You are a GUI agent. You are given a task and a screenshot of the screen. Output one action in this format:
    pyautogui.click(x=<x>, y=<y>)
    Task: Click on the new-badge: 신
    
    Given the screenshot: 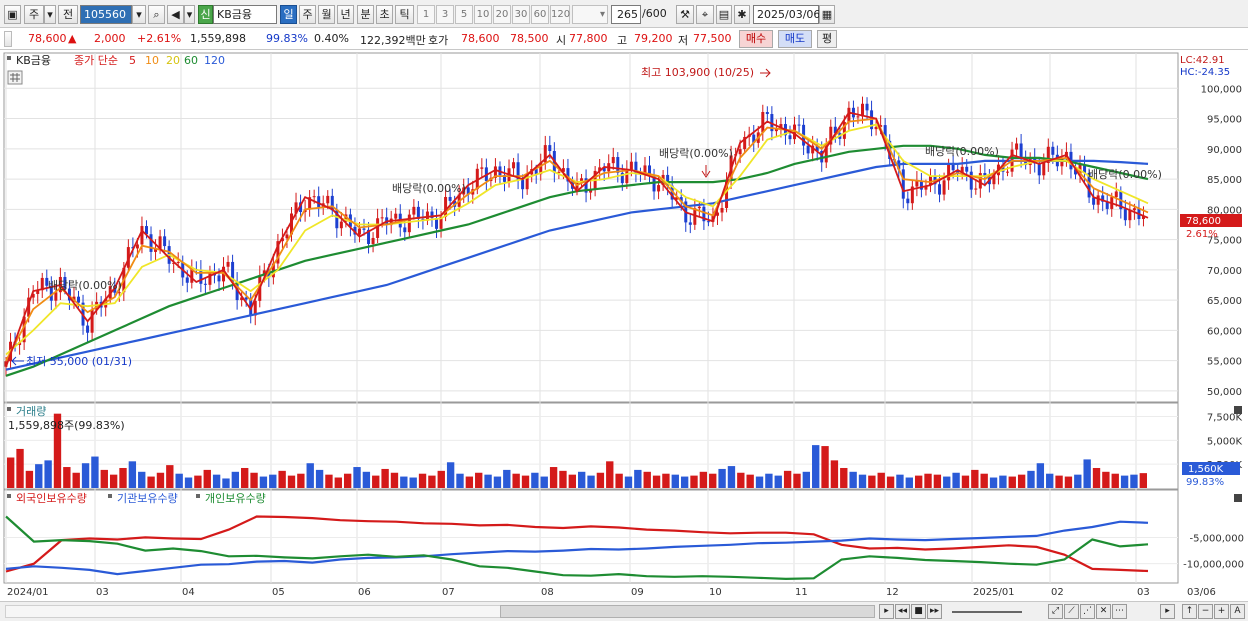 What is the action you would take?
    pyautogui.click(x=205, y=14)
    